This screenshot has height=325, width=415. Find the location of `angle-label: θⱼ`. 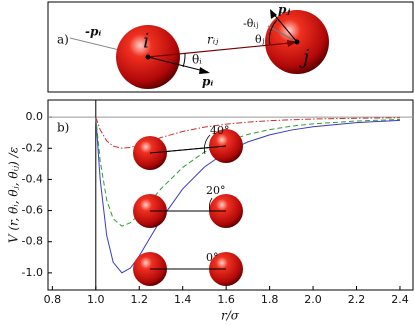

angle-label: θⱼ is located at coordinates (260, 39).